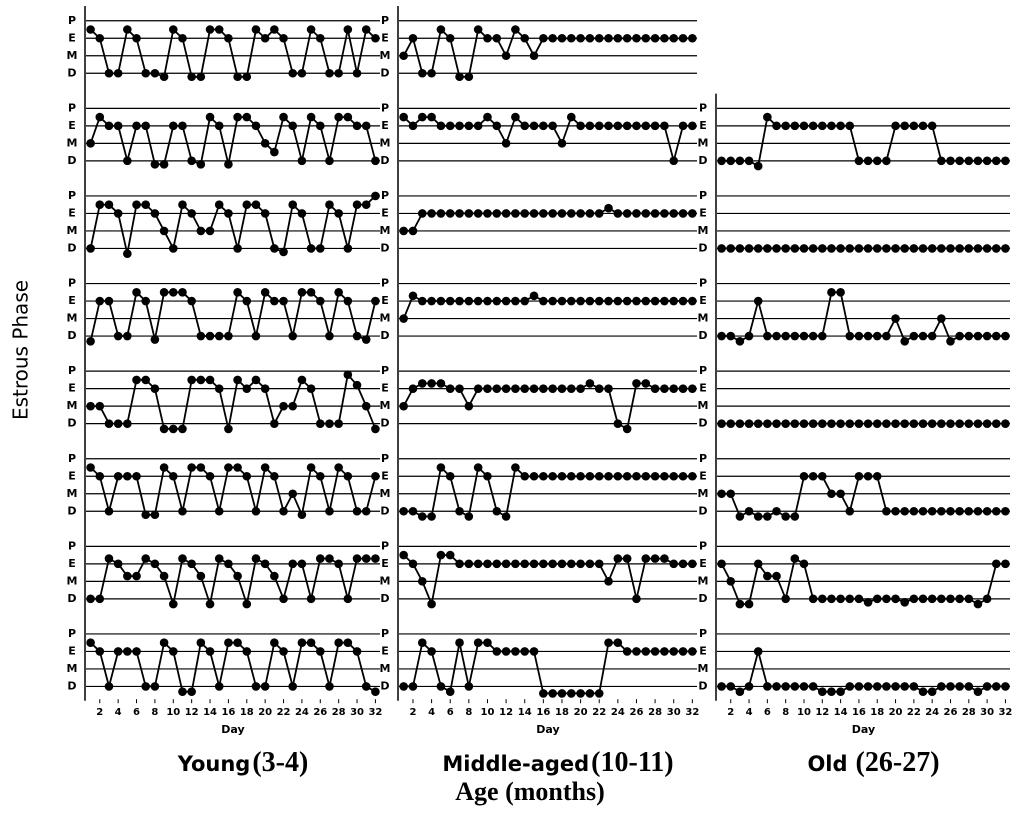 Image resolution: width=1020 pixels, height=818 pixels. I want to click on x-tick-label: 2, so click(412, 712).